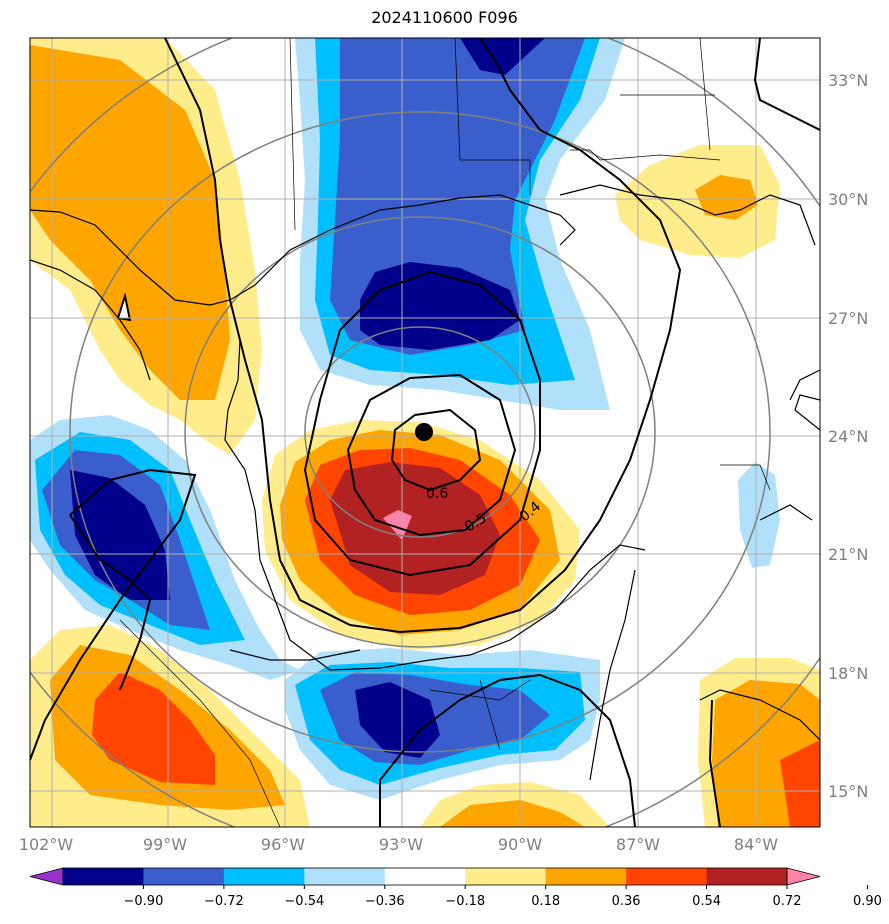 This screenshot has height=924, width=889. Describe the element at coordinates (444, 17) in the screenshot. I see `map-title: 2024110600 F096` at that location.